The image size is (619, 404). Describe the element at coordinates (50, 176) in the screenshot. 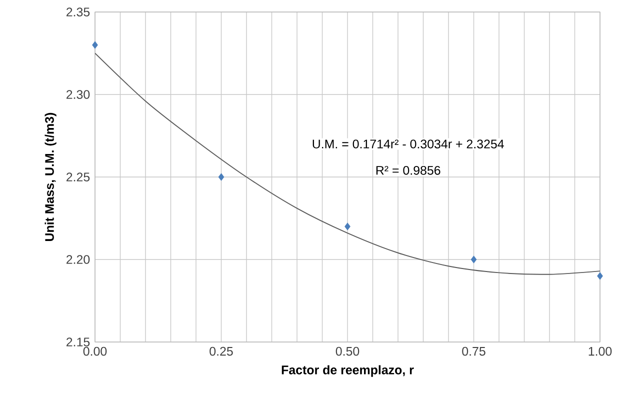

I see `y-axis-title: Unit Mass, U.M. (t/m3)` at that location.